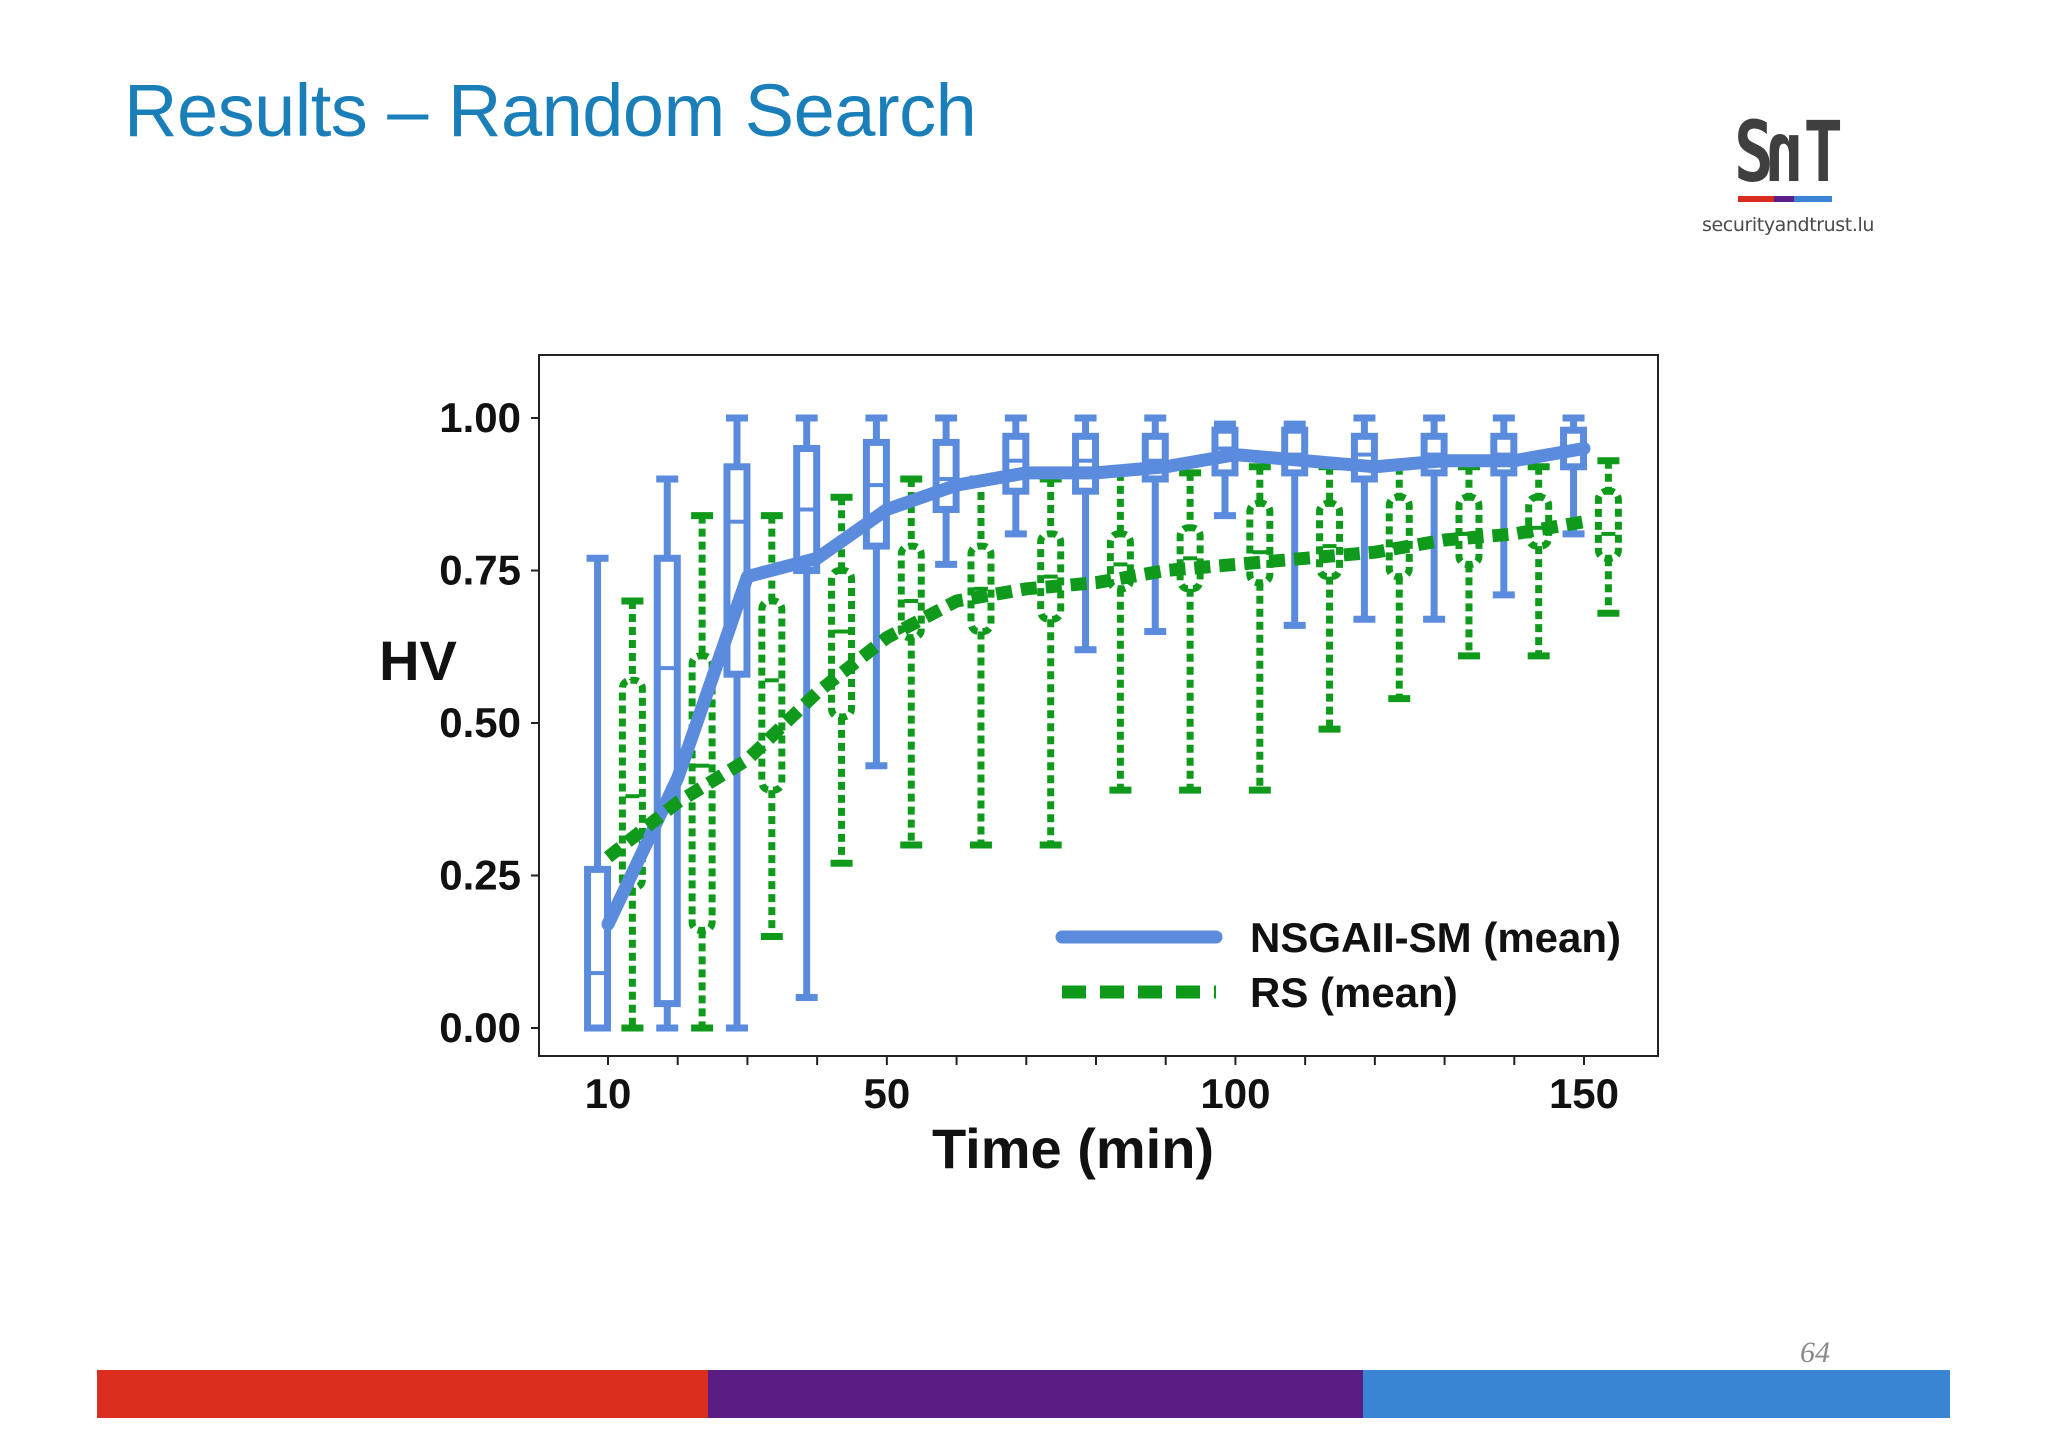  Describe the element at coordinates (1354, 992) in the screenshot. I see `legend-label-rs: RS (mean)` at that location.